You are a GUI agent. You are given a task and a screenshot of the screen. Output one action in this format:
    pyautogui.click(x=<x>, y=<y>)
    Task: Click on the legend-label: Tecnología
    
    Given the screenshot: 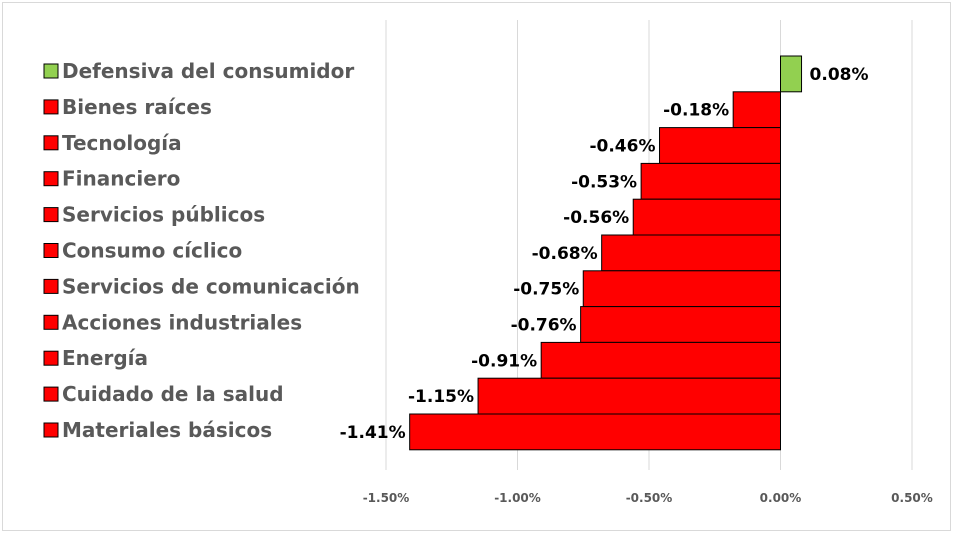 What is the action you would take?
    pyautogui.click(x=122, y=143)
    